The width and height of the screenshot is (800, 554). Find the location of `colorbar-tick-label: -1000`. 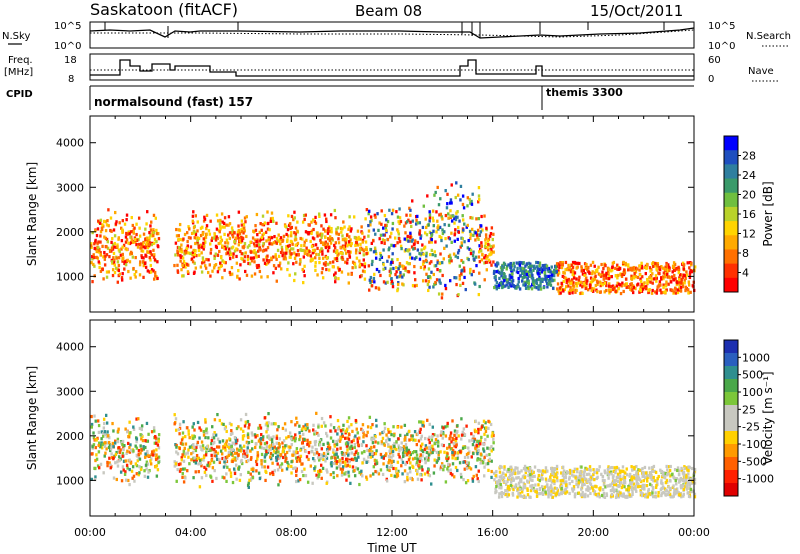

colorbar-tick-label: -1000 is located at coordinates (758, 479).